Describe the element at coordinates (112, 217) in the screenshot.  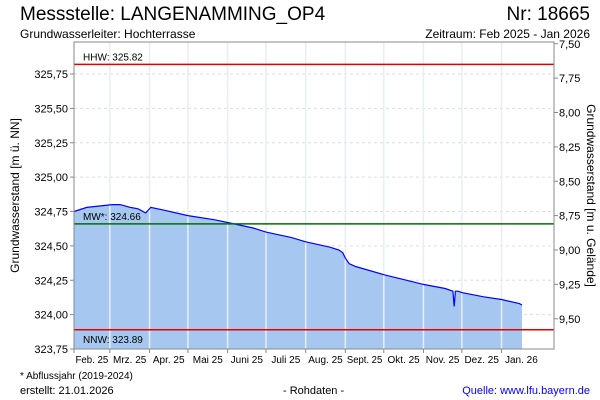
I see `reference-label: MW*: 324.66` at that location.